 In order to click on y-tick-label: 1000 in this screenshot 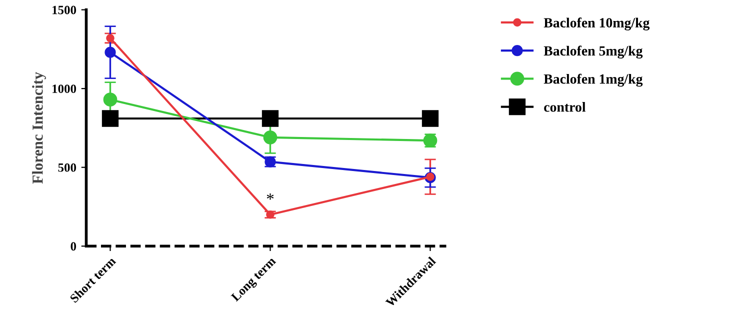, I will do `click(64, 89)`.